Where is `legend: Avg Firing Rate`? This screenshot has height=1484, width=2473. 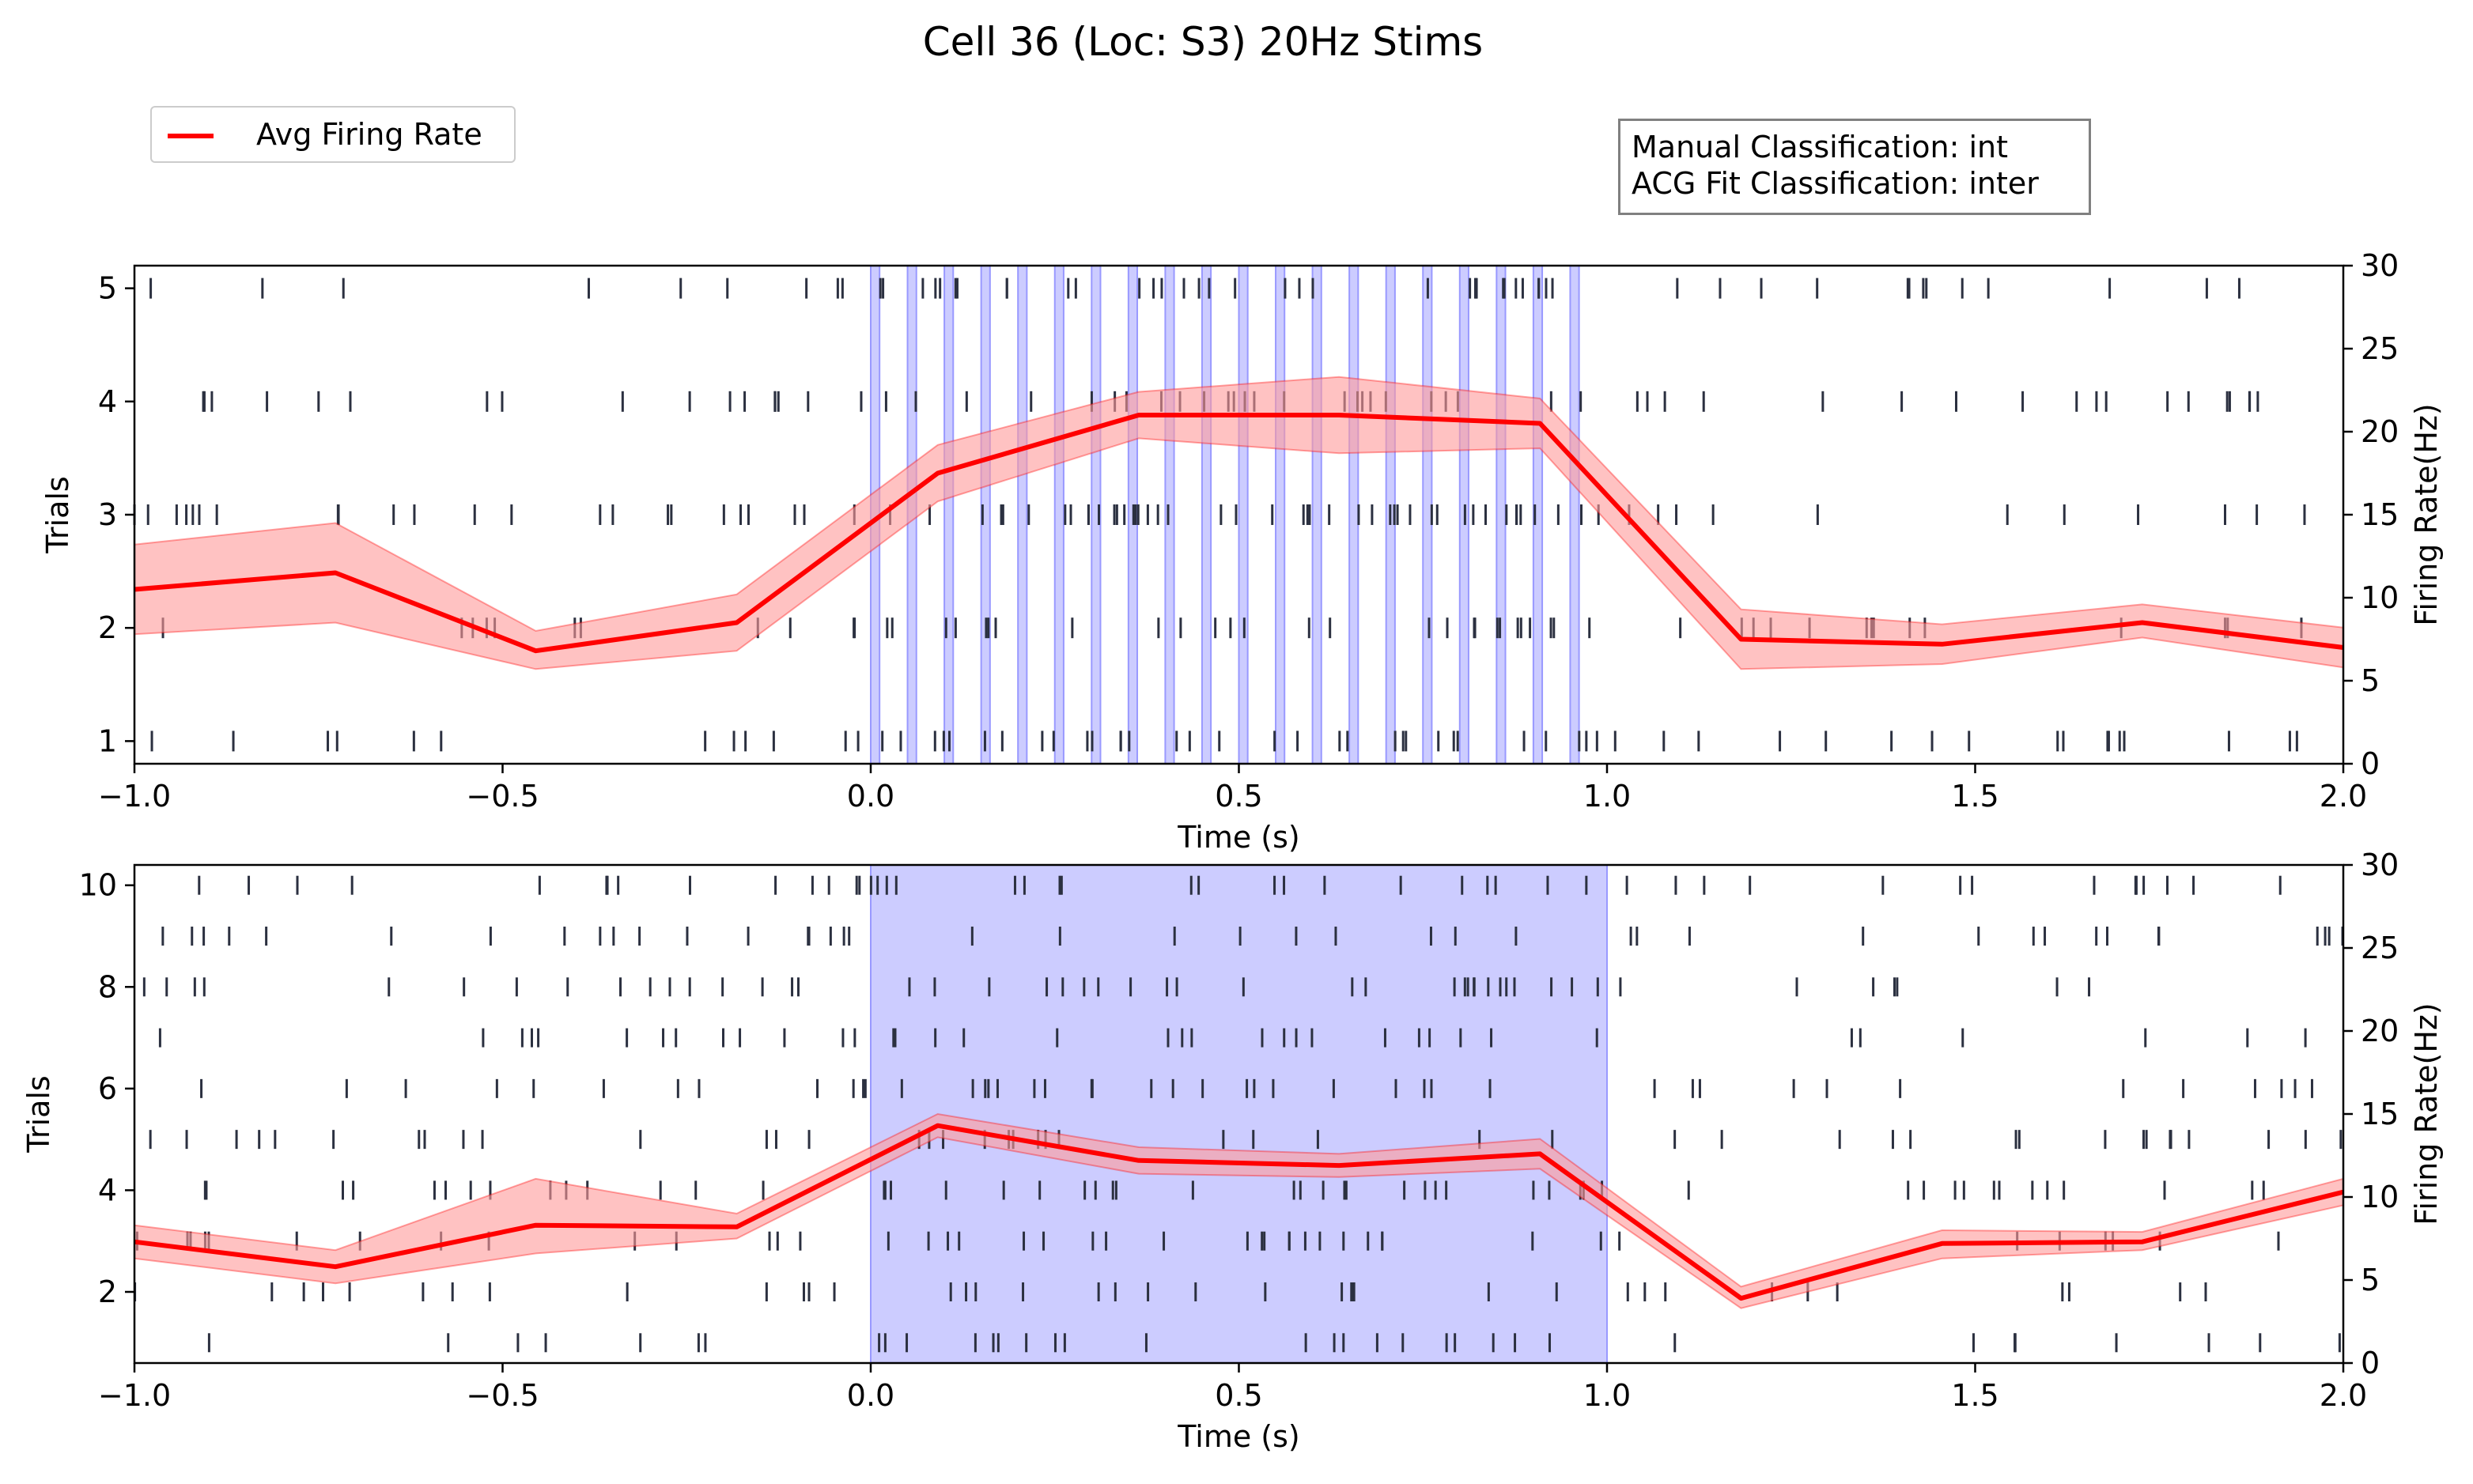
legend: Avg Firing Rate is located at coordinates (333, 134).